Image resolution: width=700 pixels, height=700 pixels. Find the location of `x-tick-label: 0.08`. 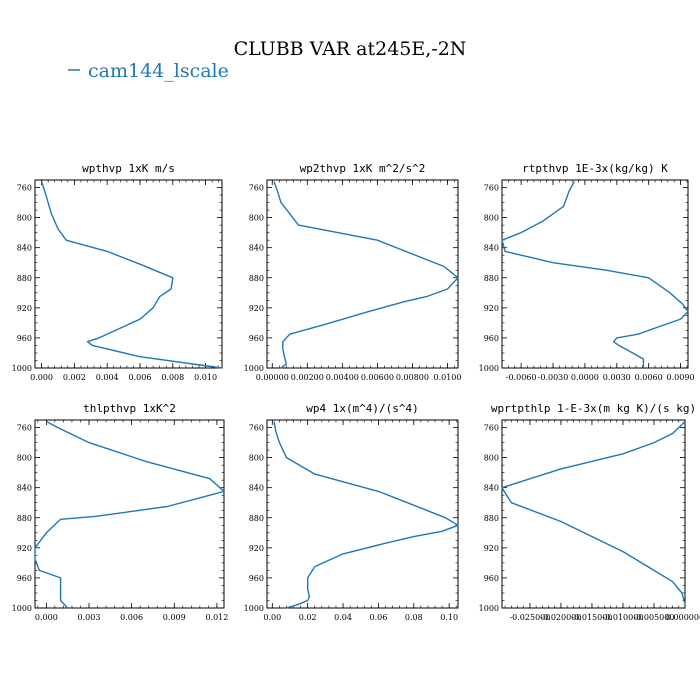

x-tick-label: 0.08 is located at coordinates (414, 617).